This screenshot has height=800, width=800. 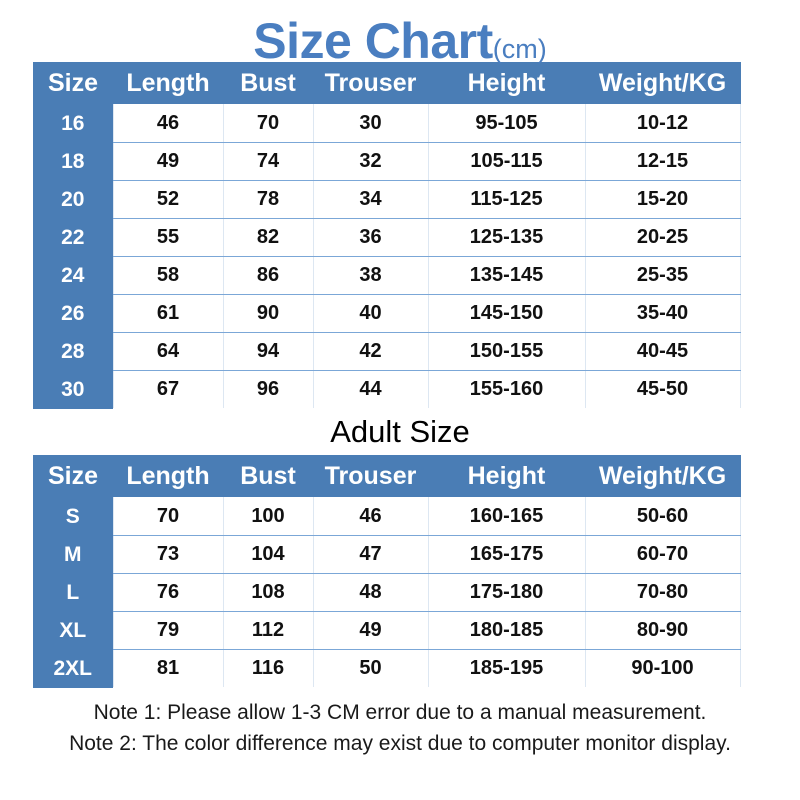 What do you see at coordinates (73, 668) in the screenshot?
I see `size-label: 2XL` at bounding box center [73, 668].